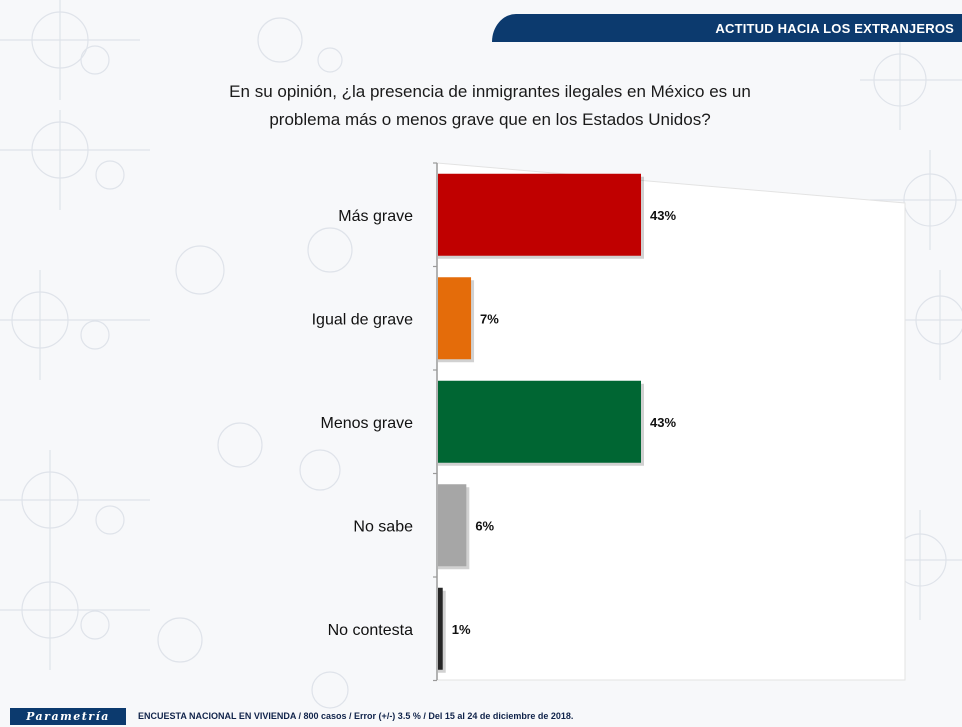 Image resolution: width=962 pixels, height=727 pixels. Describe the element at coordinates (363, 319) in the screenshot. I see `category-label: Igual de grave` at that location.